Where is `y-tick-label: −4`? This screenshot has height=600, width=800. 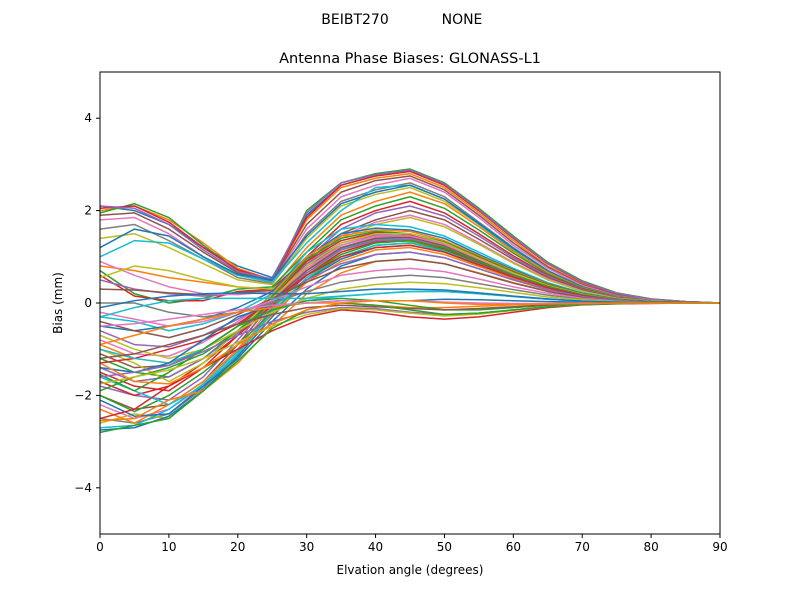
y-tick-label: −4 is located at coordinates (83, 488).